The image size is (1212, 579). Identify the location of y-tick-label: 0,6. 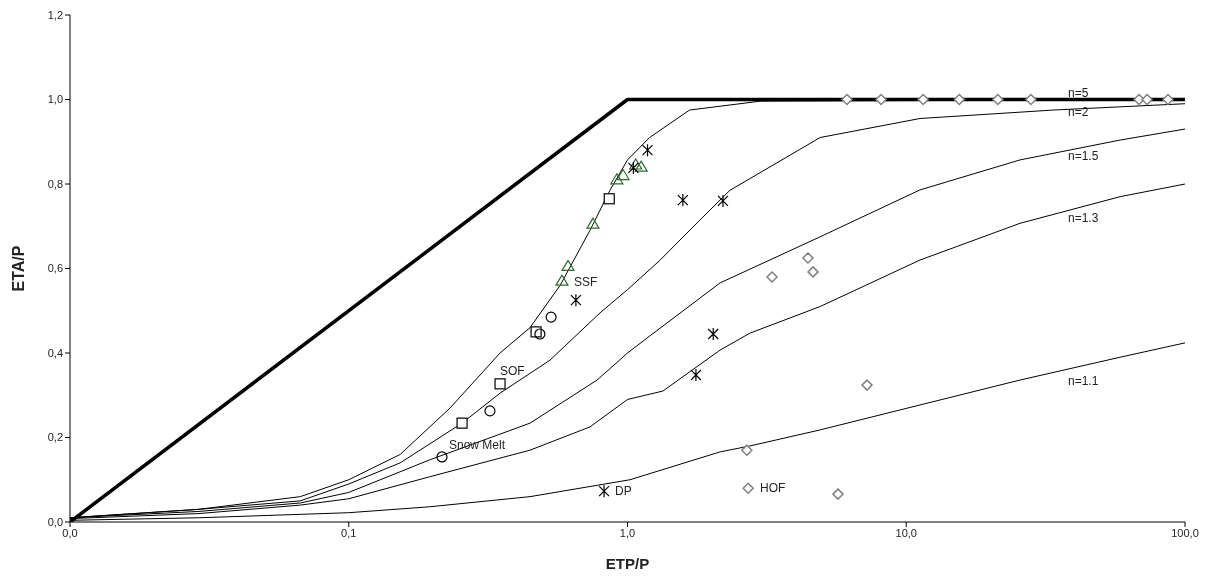
(55, 268).